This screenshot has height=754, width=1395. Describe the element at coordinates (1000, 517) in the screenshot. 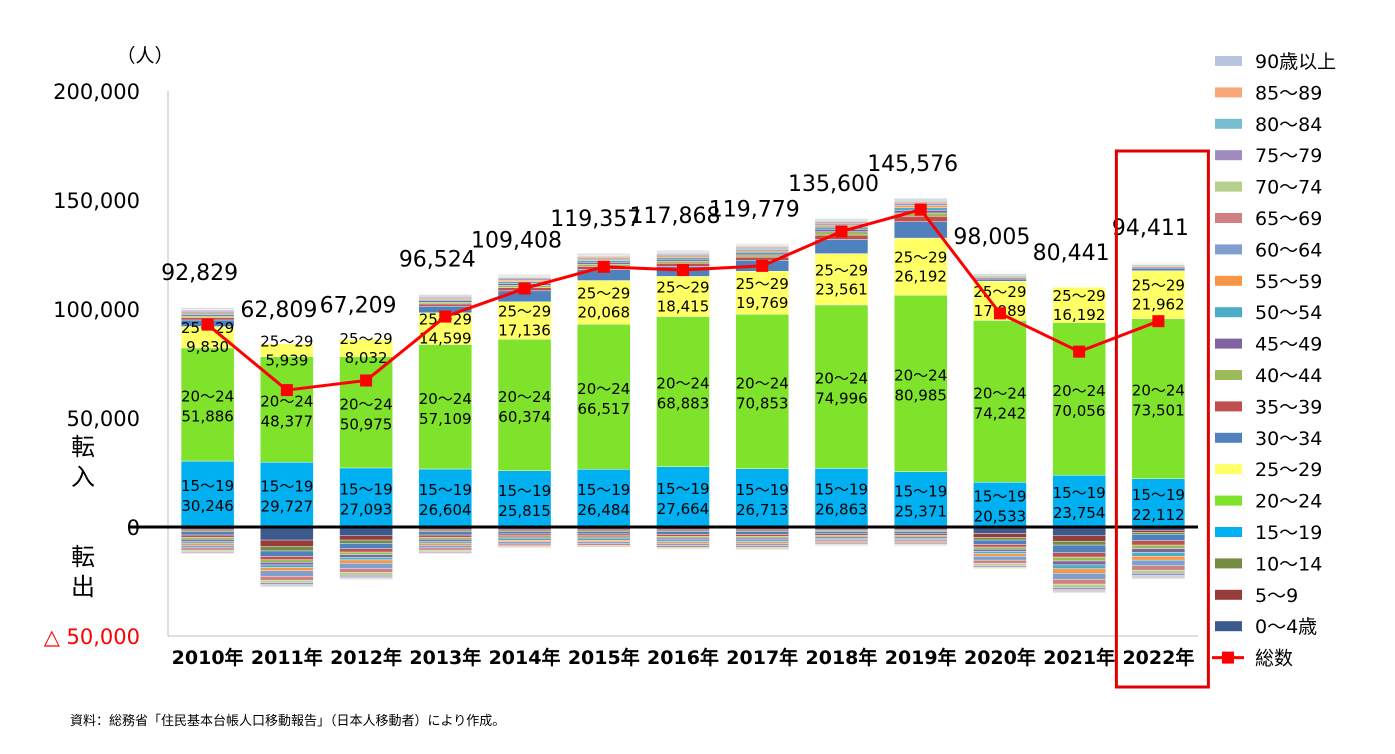

I see `bar-label-value-15-19: 20,533` at that location.